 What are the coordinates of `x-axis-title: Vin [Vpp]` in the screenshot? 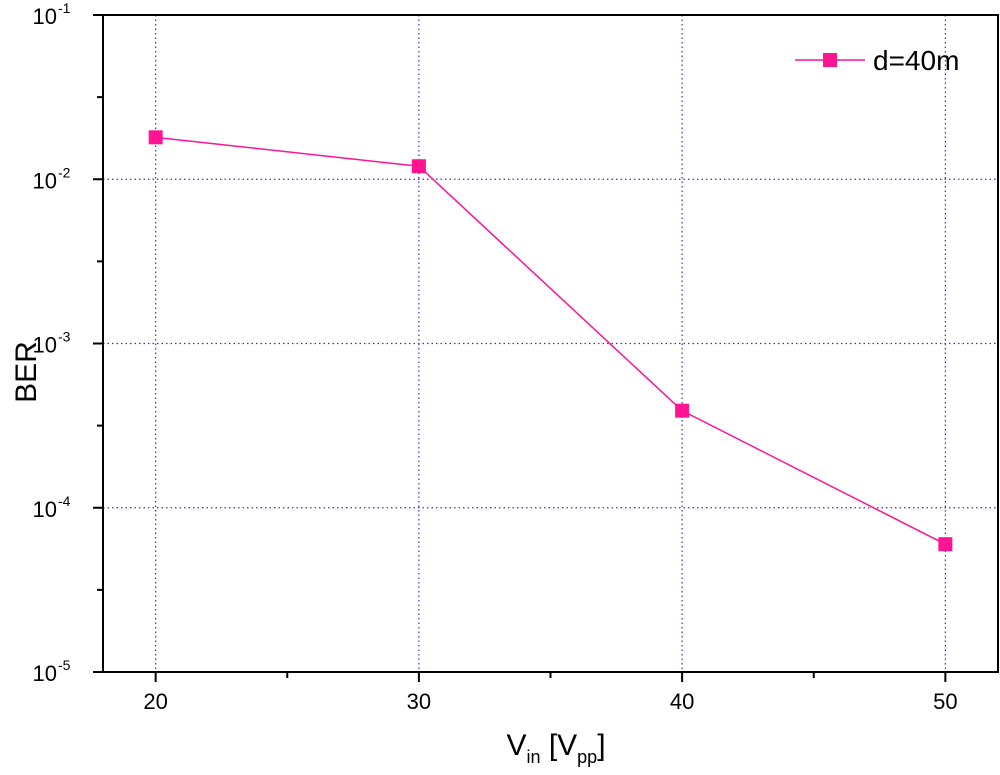 It's located at (555, 748).